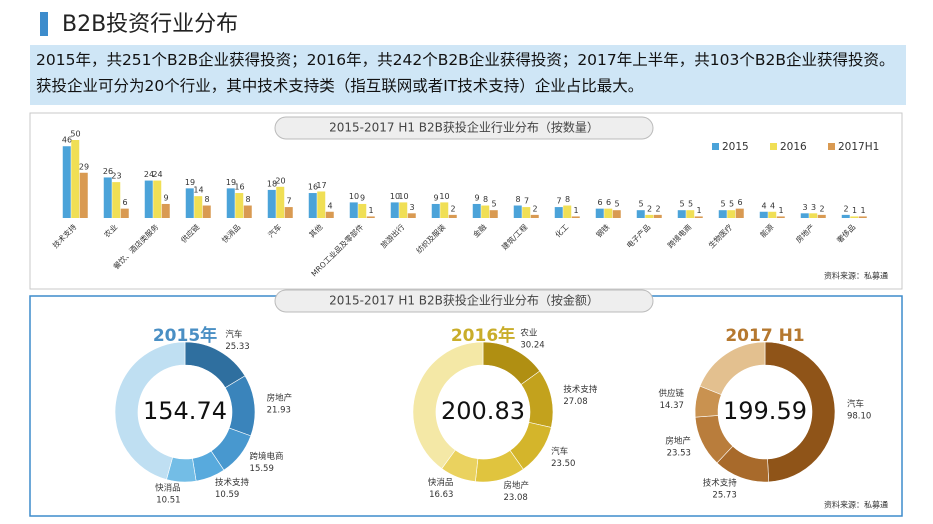 The width and height of the screenshot is (933, 524). I want to click on donut-total: 199.59, so click(765, 411).